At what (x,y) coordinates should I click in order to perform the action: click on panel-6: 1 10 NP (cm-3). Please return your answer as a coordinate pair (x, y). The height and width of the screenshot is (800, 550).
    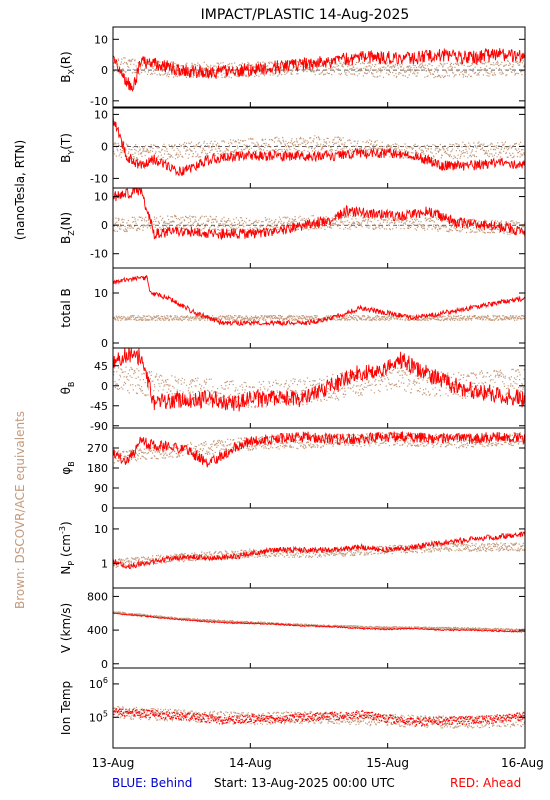
    Looking at the image, I should click on (292, 548).